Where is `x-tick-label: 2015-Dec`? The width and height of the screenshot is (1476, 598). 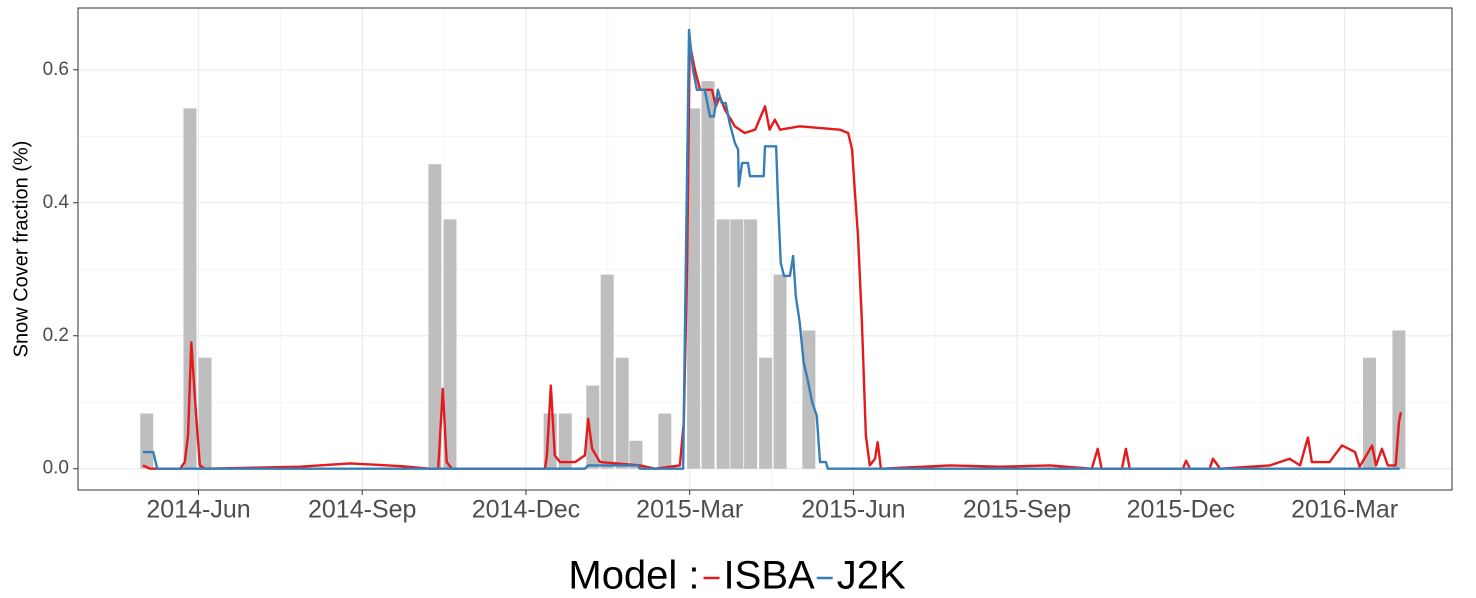
x-tick-label: 2015-Dec is located at coordinates (1181, 510).